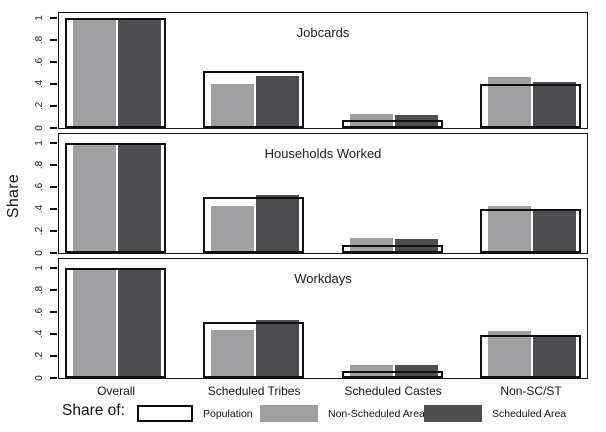 Image resolution: width=606 pixels, height=432 pixels. Describe the element at coordinates (116, 391) in the screenshot. I see `x-axis-label-overall: Overall` at that location.